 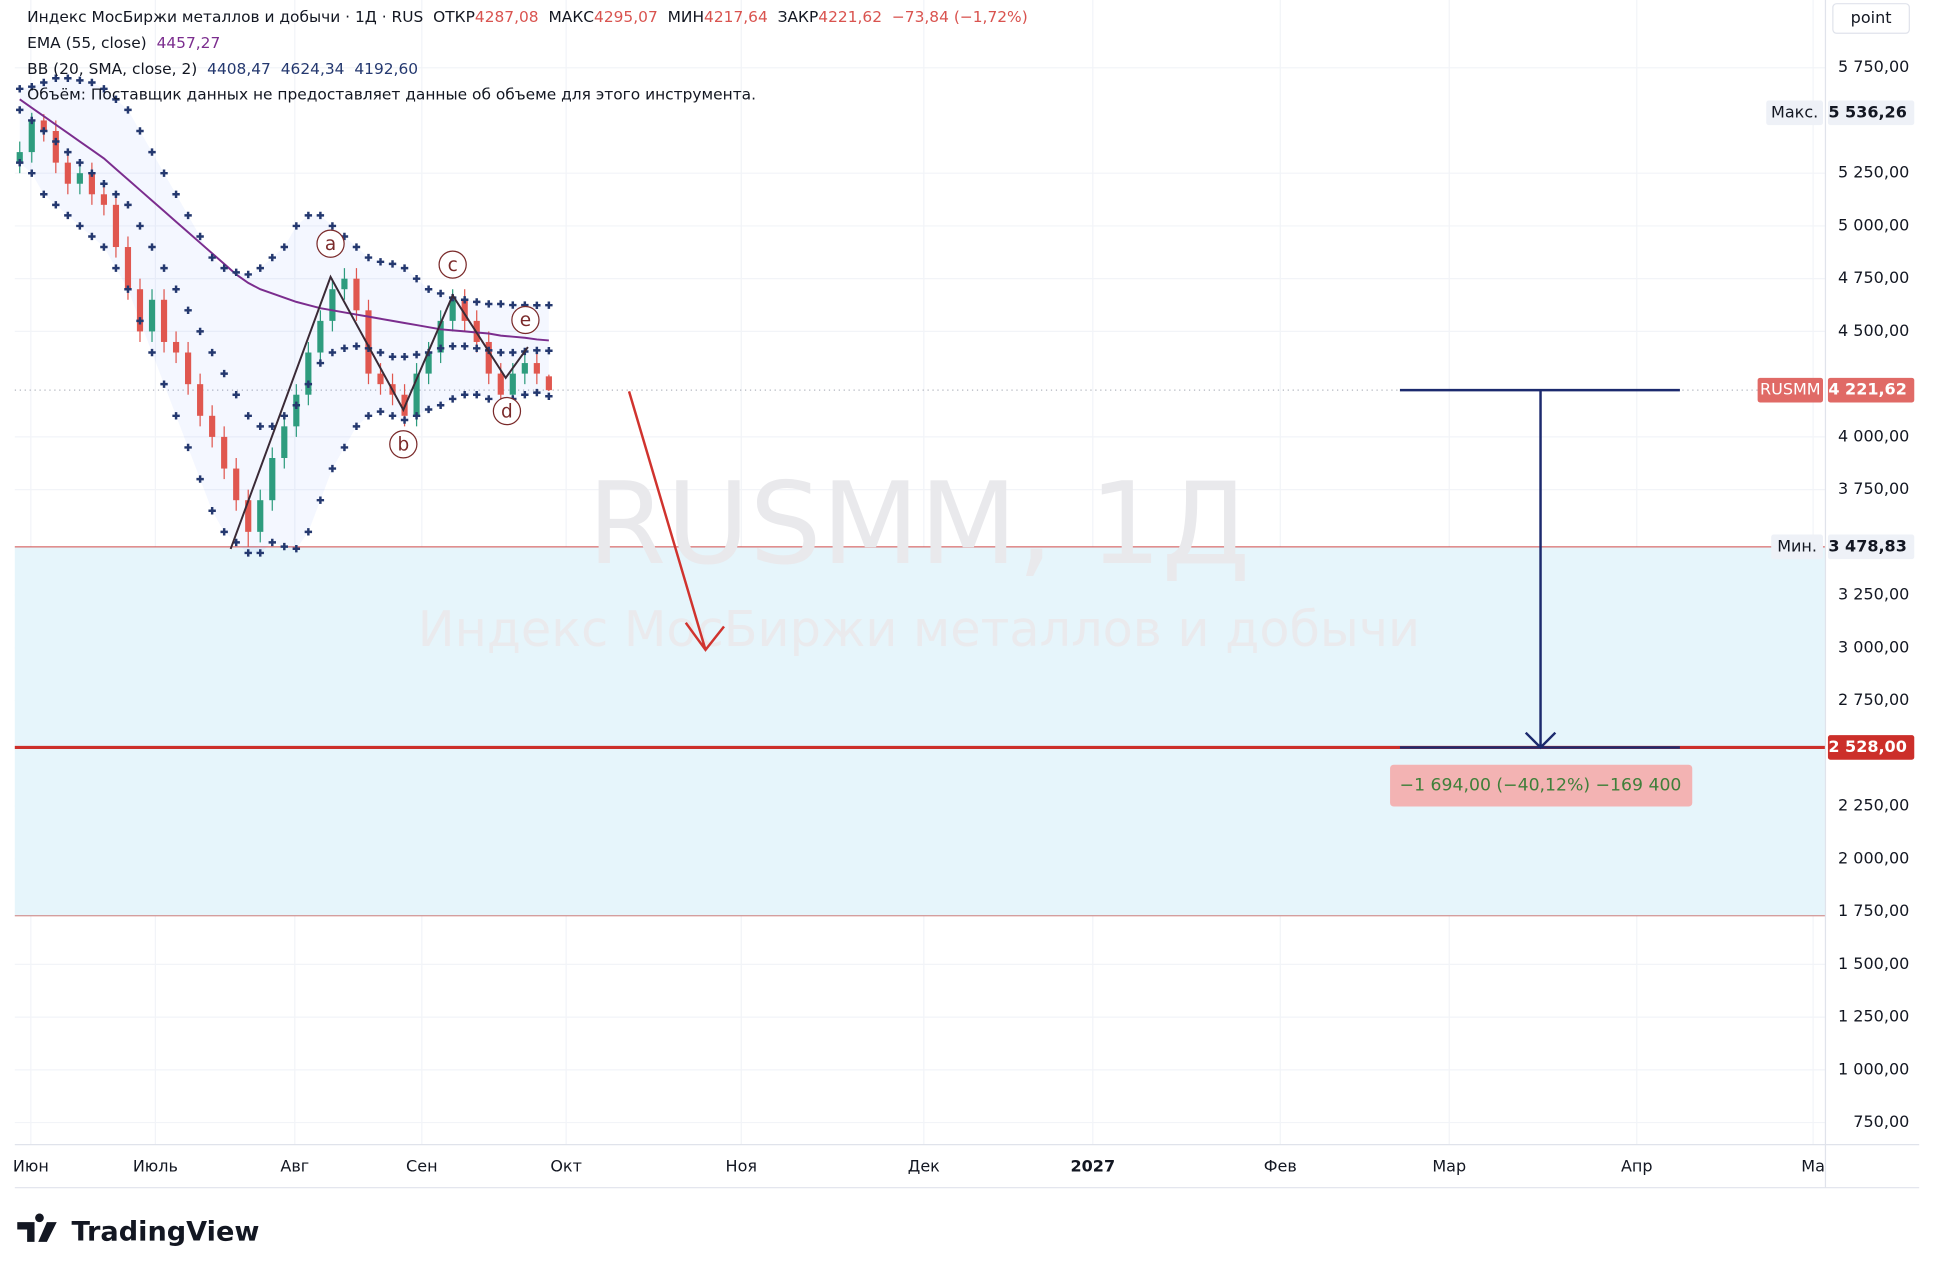 I want to click on y-tick-label: 1 750,00, so click(x=1873, y=910).